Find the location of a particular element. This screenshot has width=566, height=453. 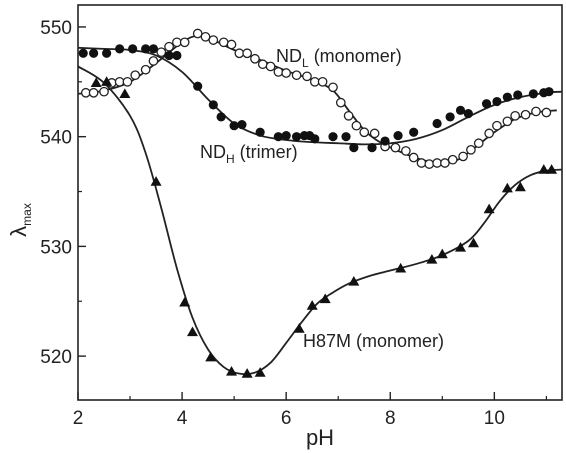

y-tick-label: 540 is located at coordinates (56, 138).